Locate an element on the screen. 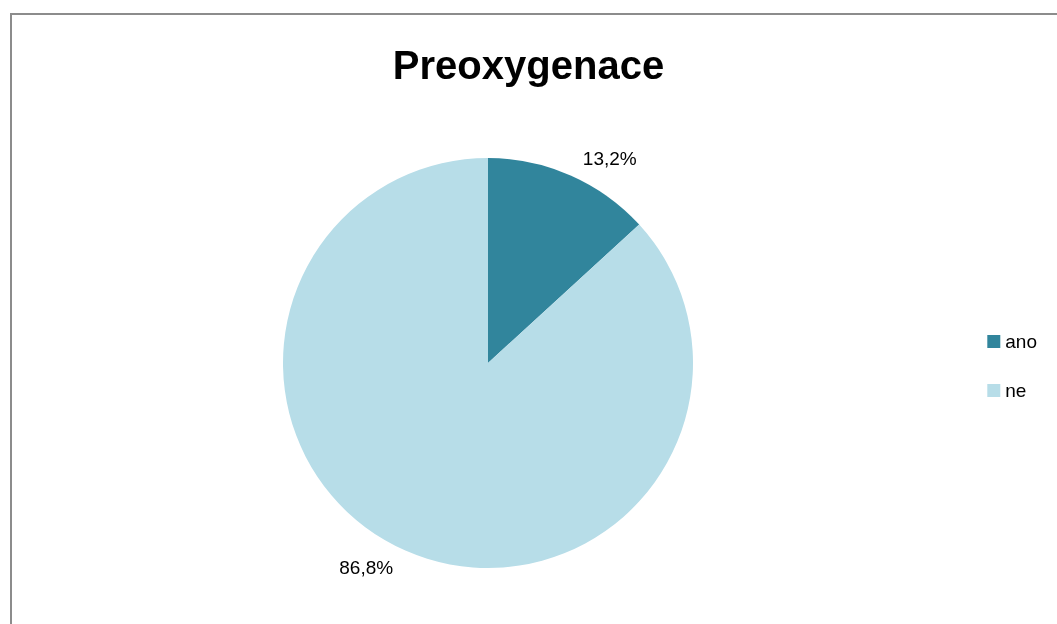  data-label: 13,2% is located at coordinates (609, 159).